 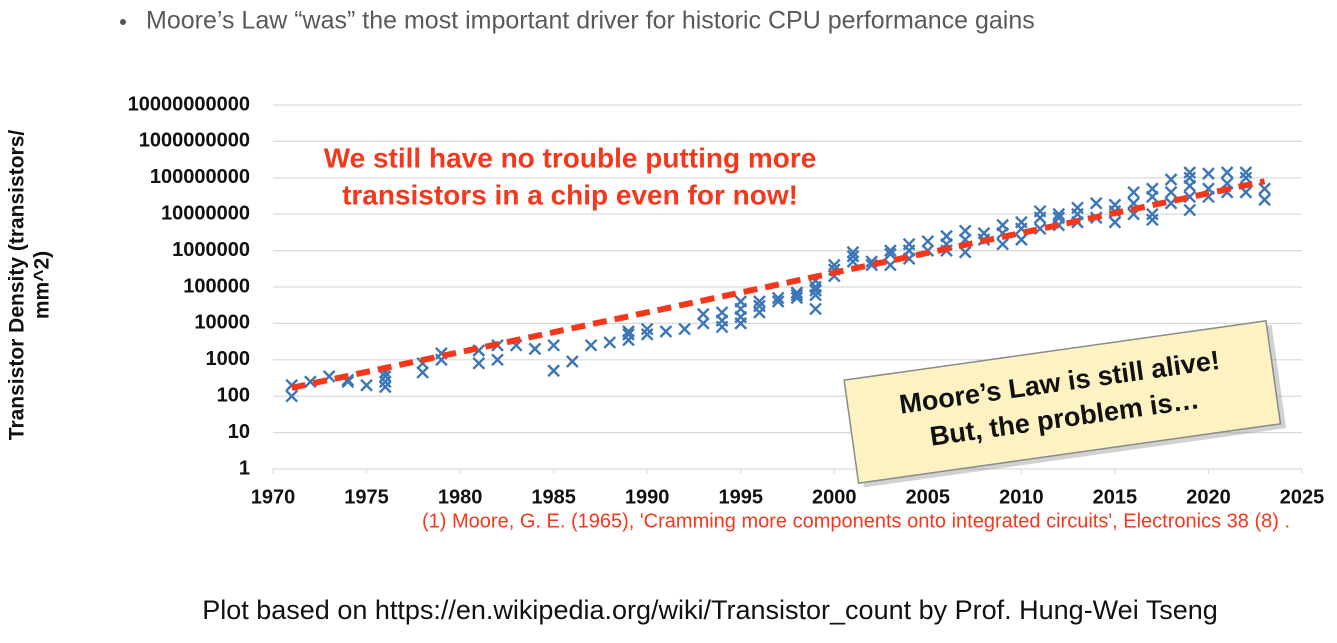 I want to click on y-tick-label: 10, so click(x=239, y=432).